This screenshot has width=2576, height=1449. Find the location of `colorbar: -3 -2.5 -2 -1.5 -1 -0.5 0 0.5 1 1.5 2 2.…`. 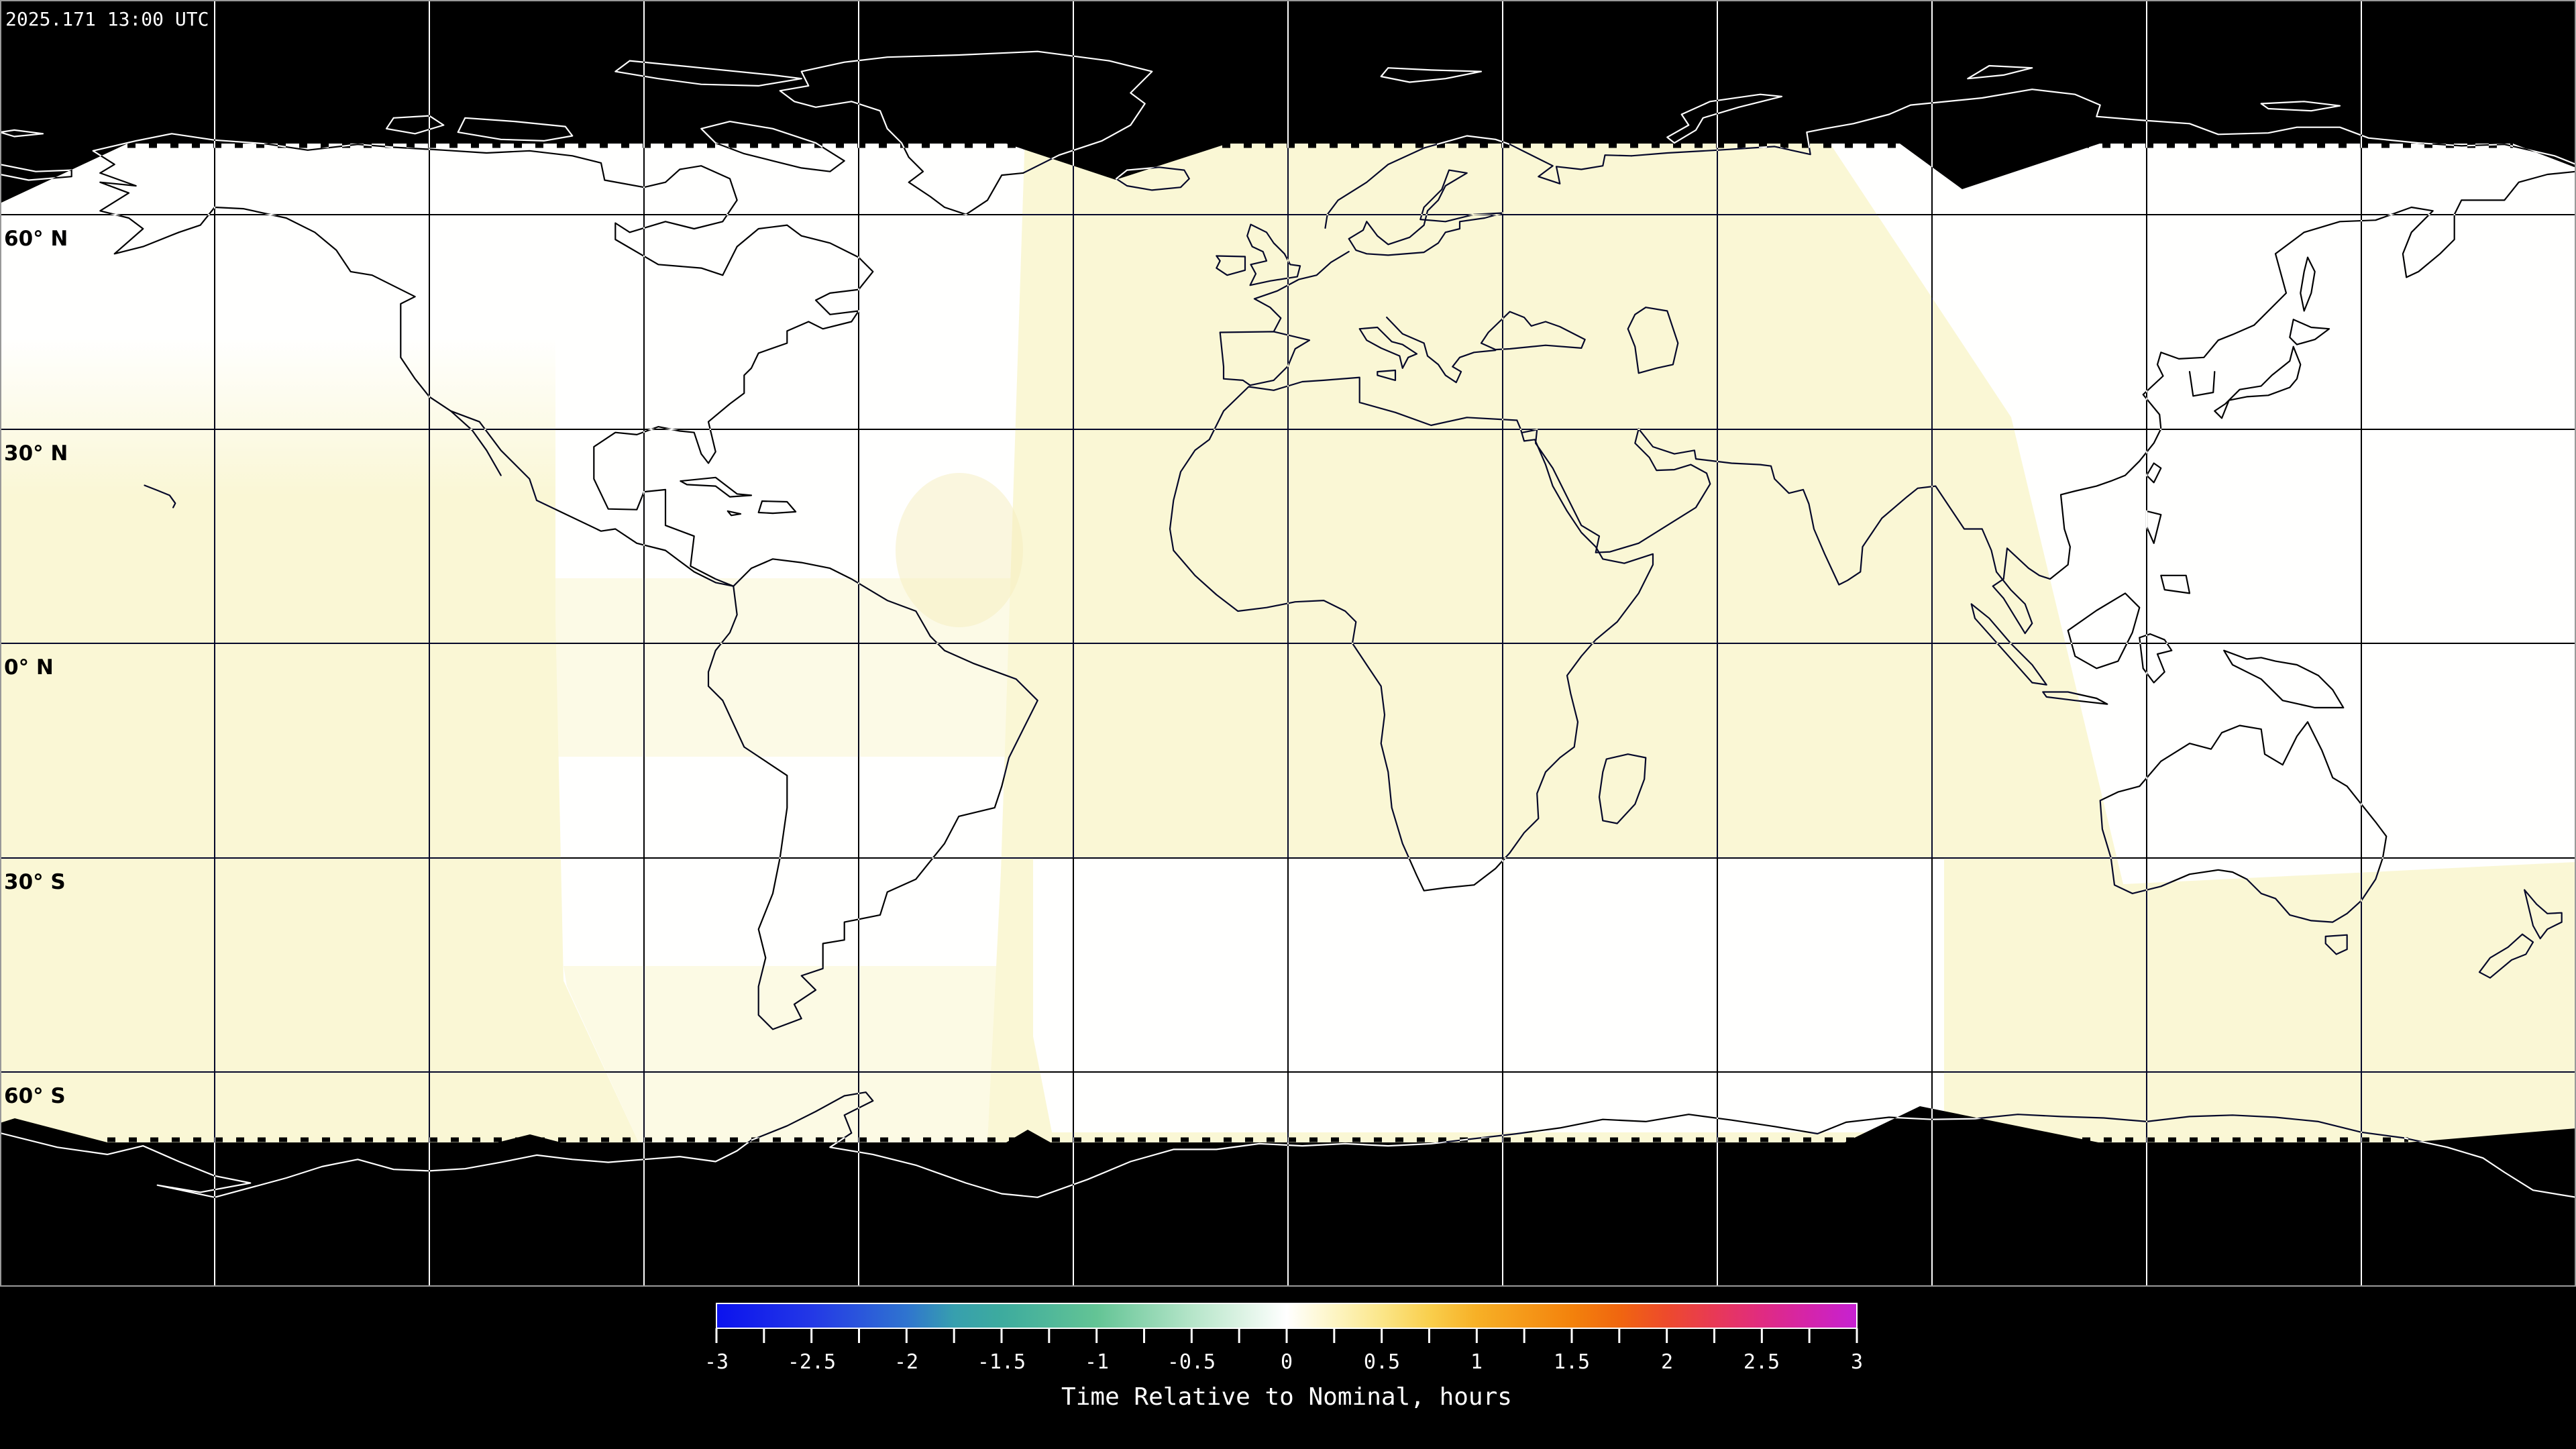

colorbar: -3 -2.5 -2 -1.5 -1 -0.5 0 0.5 1 1.5 2 2.… is located at coordinates (1283, 1357).